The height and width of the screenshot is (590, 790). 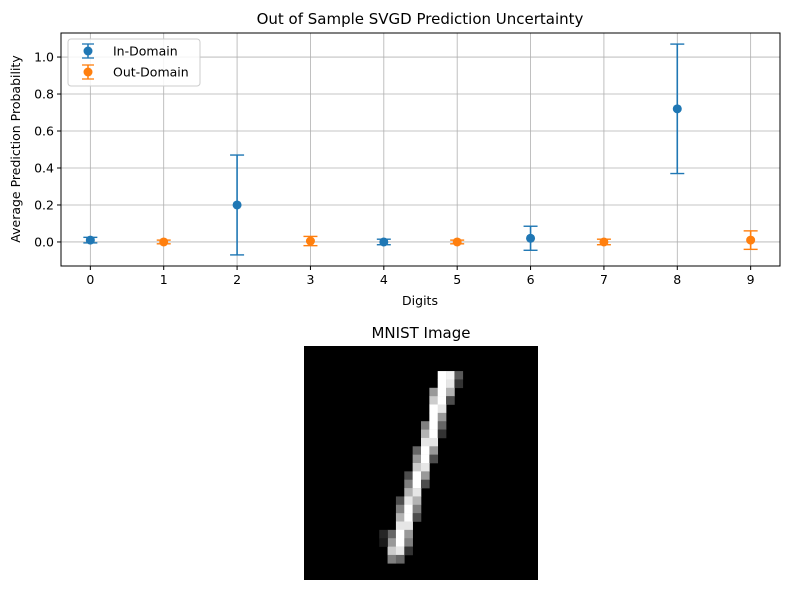 What do you see at coordinates (457, 279) in the screenshot?
I see `x-tick-label: 5` at bounding box center [457, 279].